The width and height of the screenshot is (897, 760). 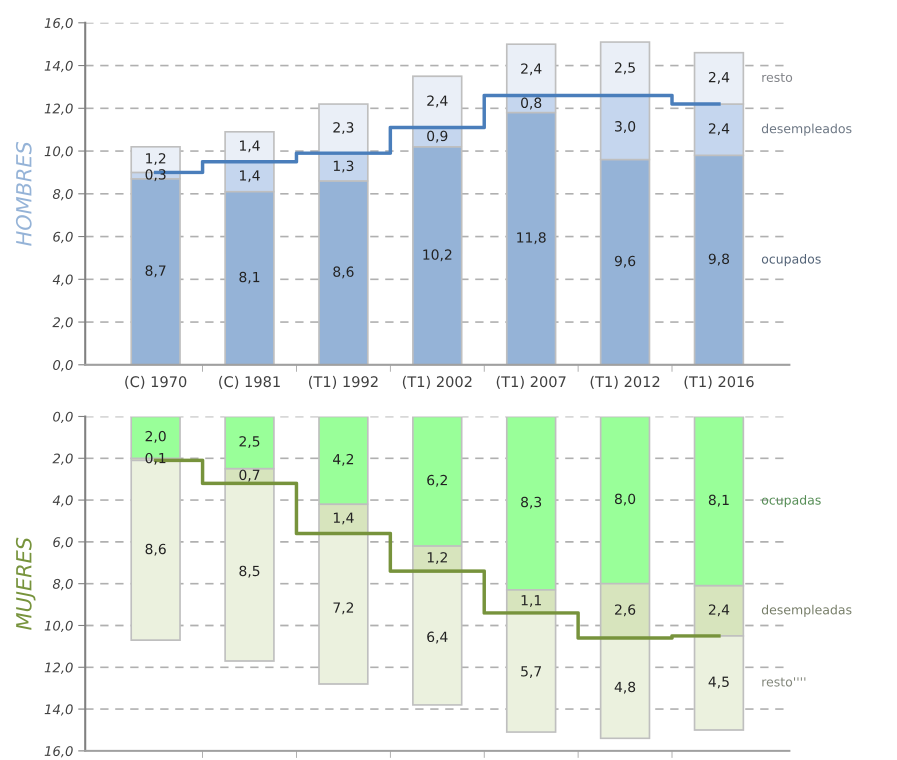 What do you see at coordinates (156, 436) in the screenshot?
I see `data-label: 2,0` at bounding box center [156, 436].